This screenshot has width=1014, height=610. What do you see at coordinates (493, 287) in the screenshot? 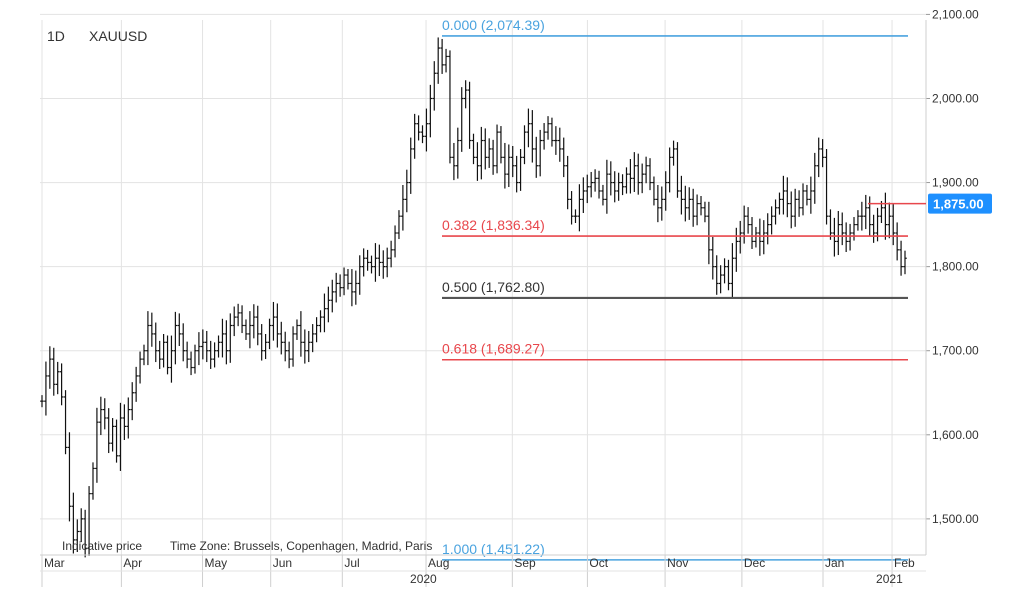
I see `fib-level-label: 0.500 (1,762.80)` at bounding box center [493, 287].